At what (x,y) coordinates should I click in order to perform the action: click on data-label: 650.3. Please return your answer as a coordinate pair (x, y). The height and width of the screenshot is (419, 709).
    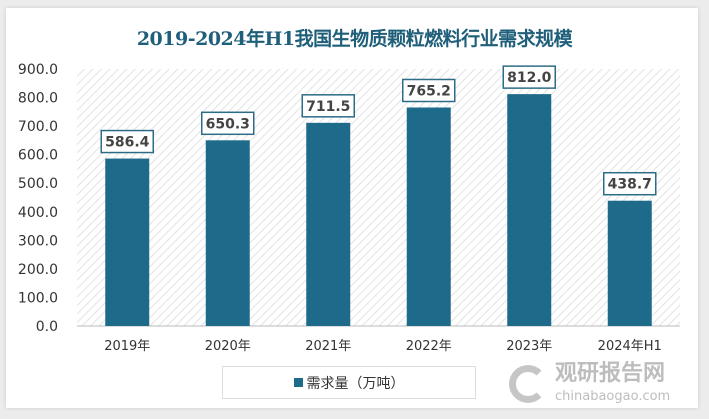
    Looking at the image, I should click on (228, 124).